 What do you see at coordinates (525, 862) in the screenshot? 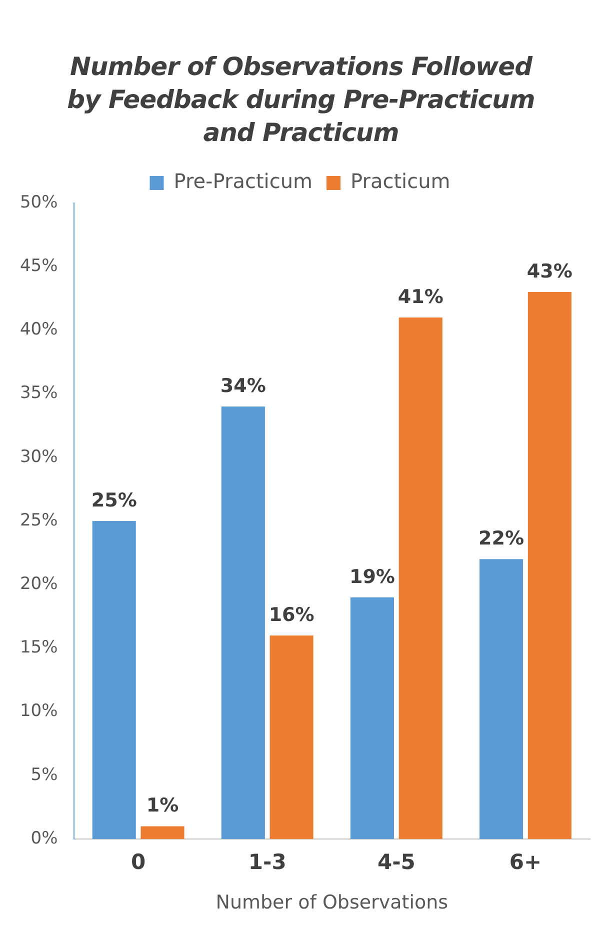
I see `x-tick-label: 6+` at bounding box center [525, 862].